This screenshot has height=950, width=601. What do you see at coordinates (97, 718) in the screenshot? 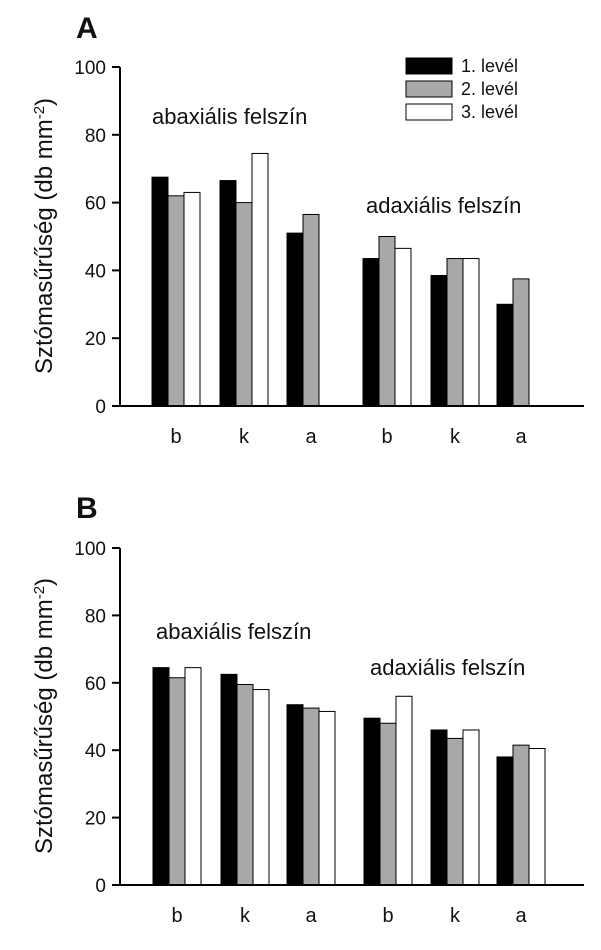
I see `y-ticks-b: 0 20 40 60 80 100` at bounding box center [97, 718].